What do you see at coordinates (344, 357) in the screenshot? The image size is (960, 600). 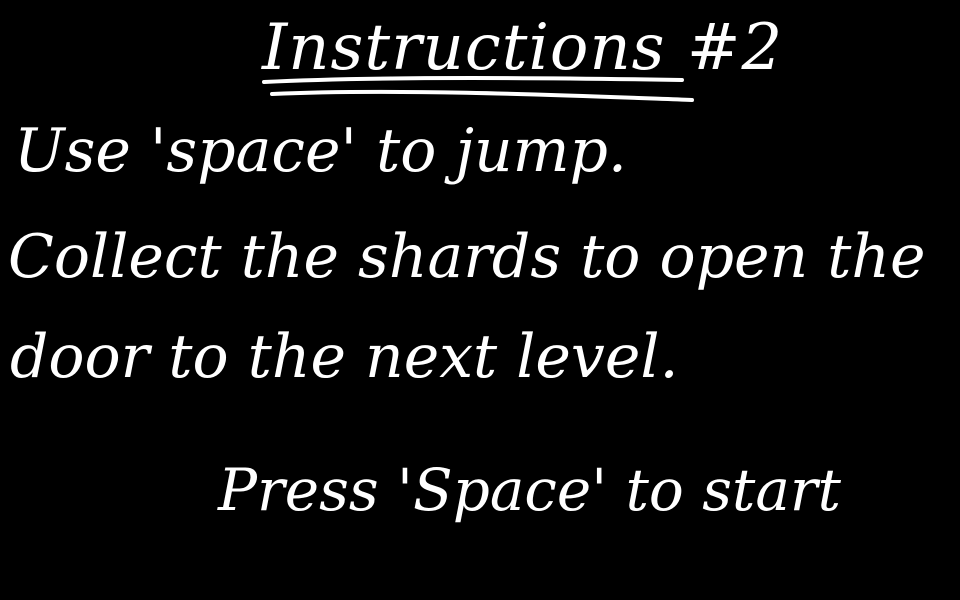 I see `instruction-line-3: door to the next level.` at bounding box center [344, 357].